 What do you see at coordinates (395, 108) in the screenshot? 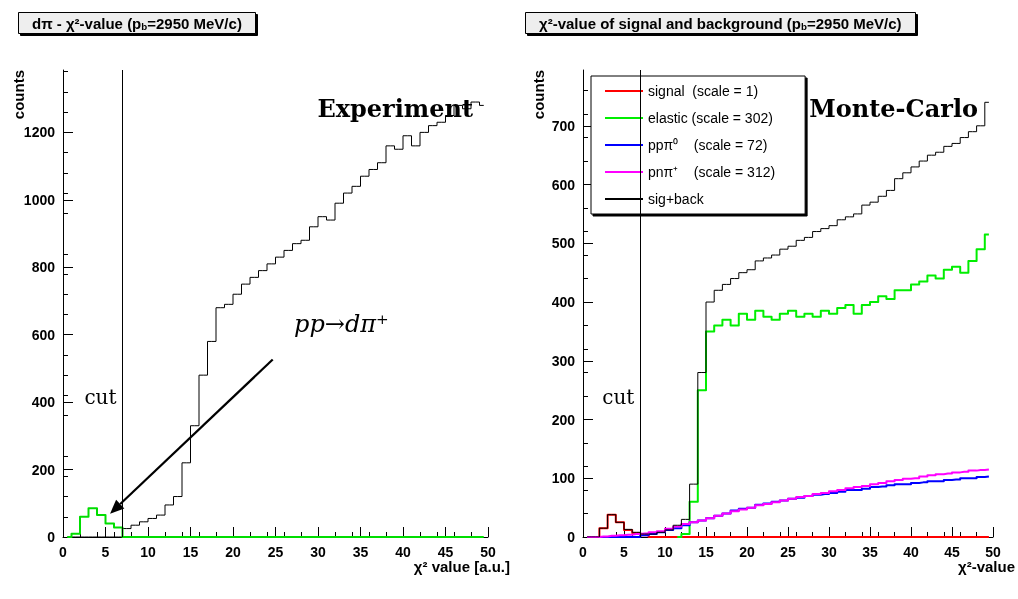
I see `annotation: Experiment` at bounding box center [395, 108].